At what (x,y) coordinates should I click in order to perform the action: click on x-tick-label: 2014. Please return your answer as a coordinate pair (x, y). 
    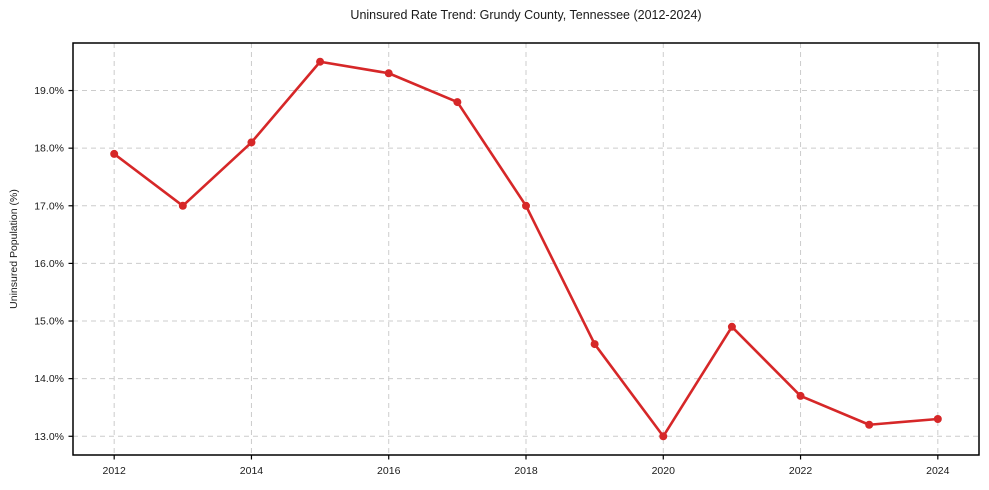
    Looking at the image, I should click on (252, 471).